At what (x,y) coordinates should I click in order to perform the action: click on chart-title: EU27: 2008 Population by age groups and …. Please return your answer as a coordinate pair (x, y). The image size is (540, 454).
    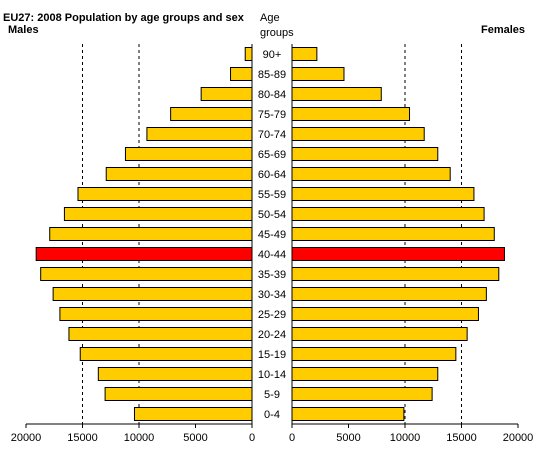
    Looking at the image, I should click on (124, 18).